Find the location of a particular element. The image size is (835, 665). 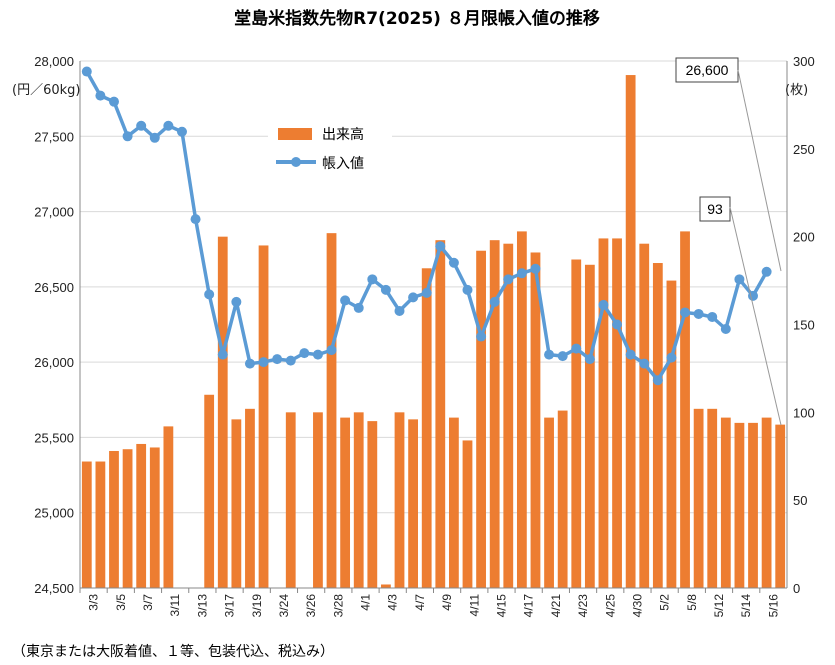

chart-title: 堂島米指数先物R7(2025) ８月限帳入値の推移 is located at coordinates (417, 18).